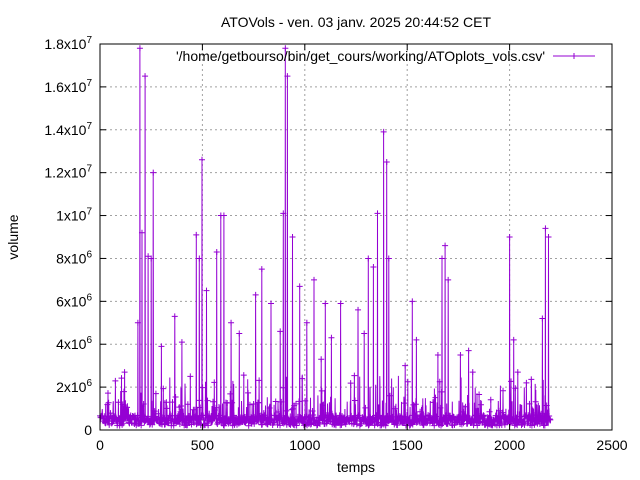 The image size is (640, 480). Describe the element at coordinates (509, 445) in the screenshot. I see `x-tick-label: 2000` at that location.